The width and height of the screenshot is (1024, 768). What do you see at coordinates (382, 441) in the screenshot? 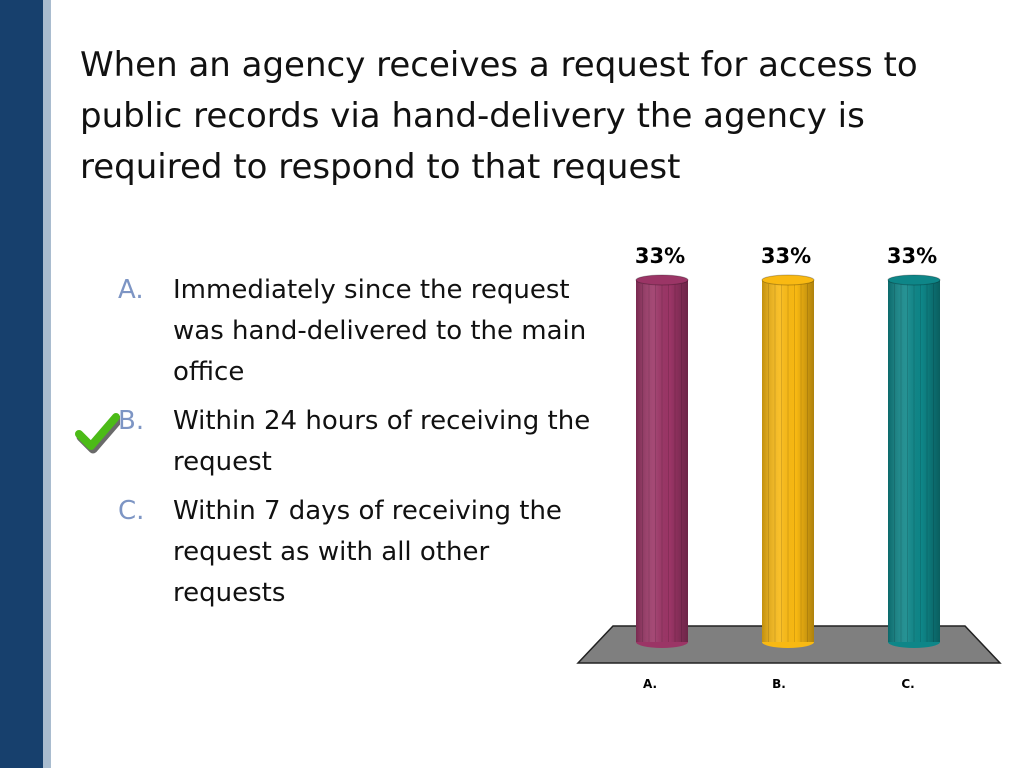
I see `answer-text: Within 24 hours of receiving the request` at bounding box center [382, 441].